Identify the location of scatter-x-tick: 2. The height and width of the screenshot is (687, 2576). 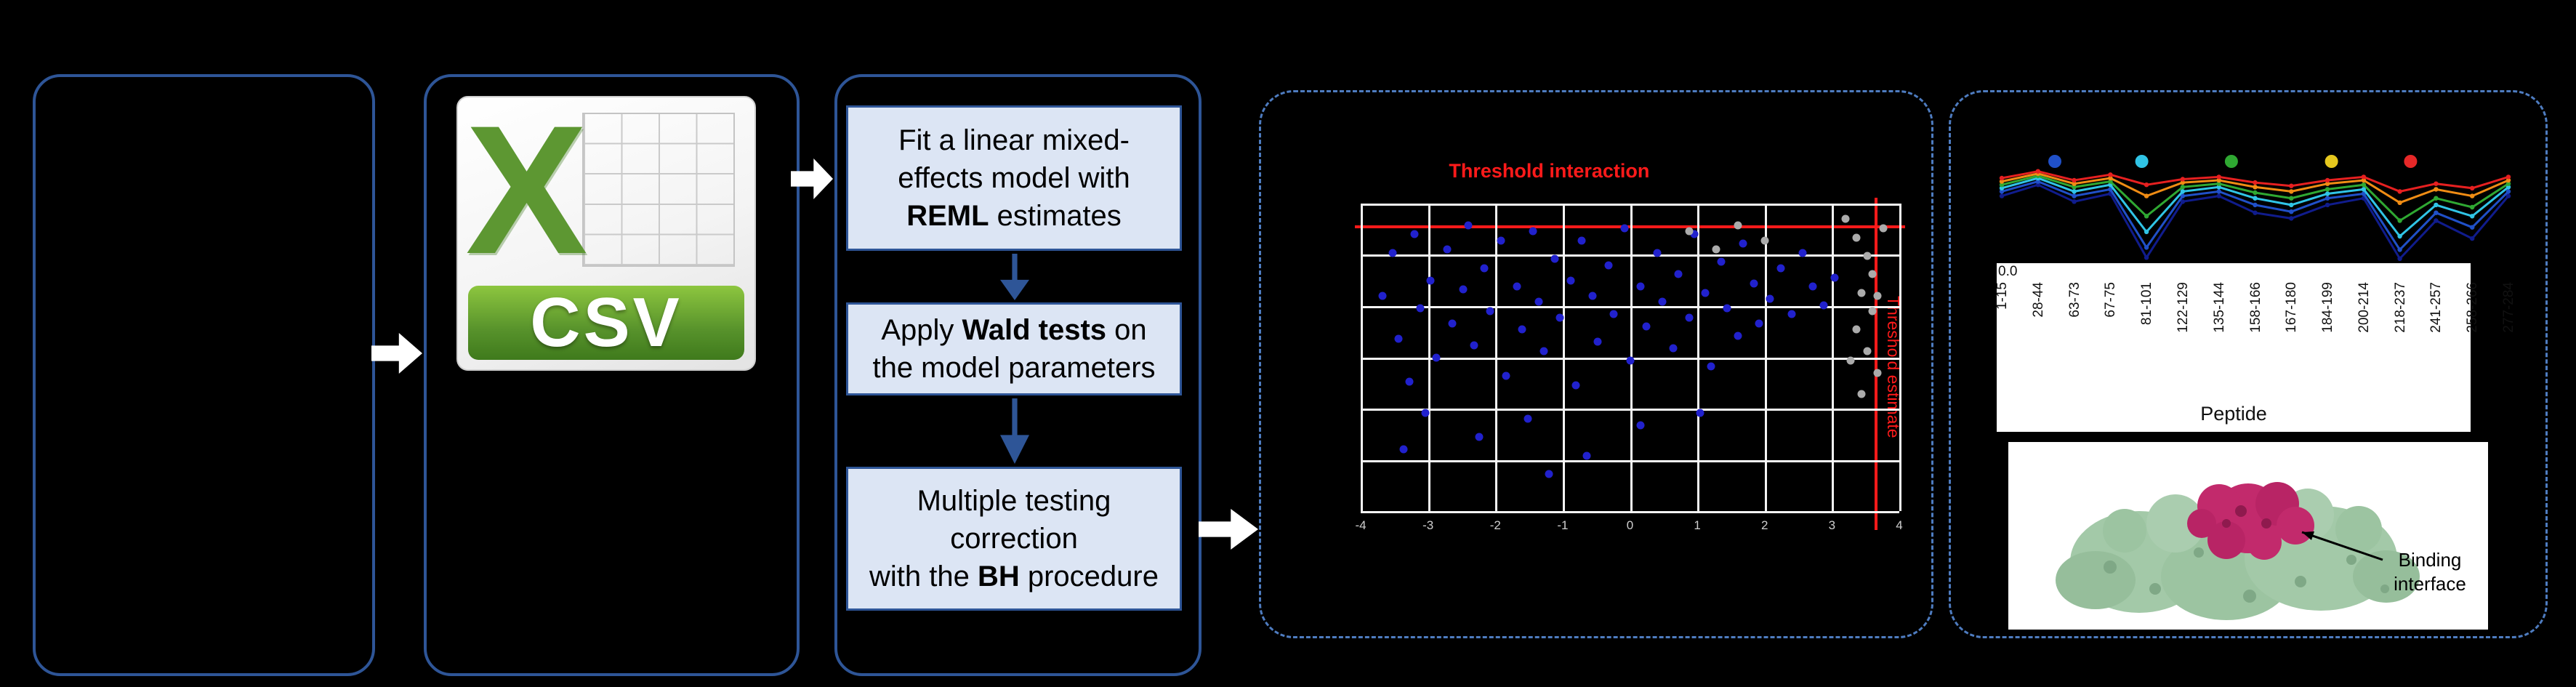
(1764, 525).